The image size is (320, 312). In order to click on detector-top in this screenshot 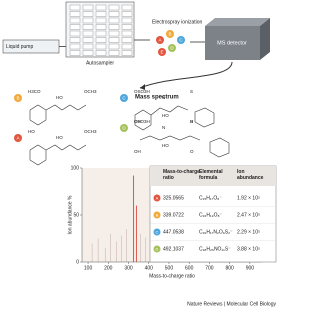, I will do `click(237, 22)`.